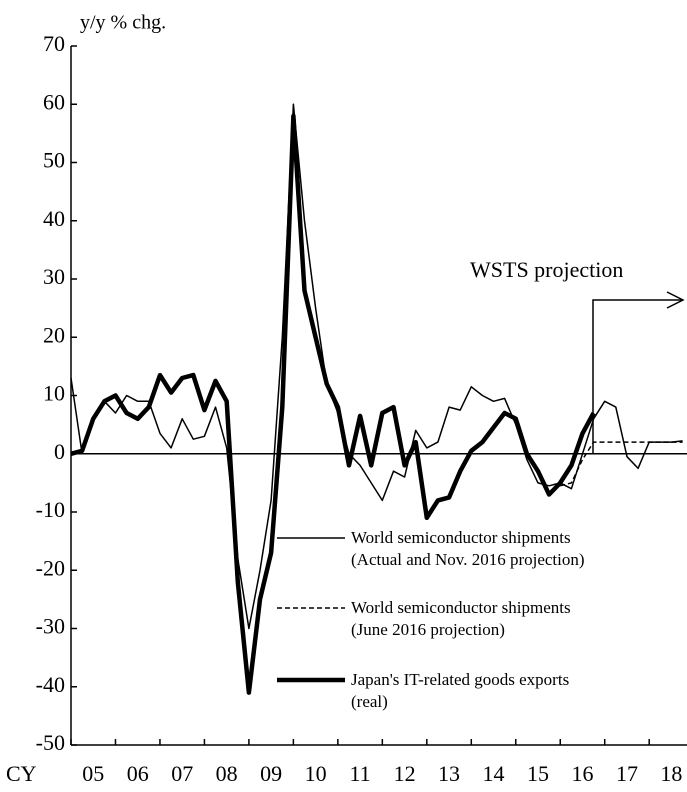 The image size is (687, 792). What do you see at coordinates (494, 773) in the screenshot?
I see `x-tick-label: 14` at bounding box center [494, 773].